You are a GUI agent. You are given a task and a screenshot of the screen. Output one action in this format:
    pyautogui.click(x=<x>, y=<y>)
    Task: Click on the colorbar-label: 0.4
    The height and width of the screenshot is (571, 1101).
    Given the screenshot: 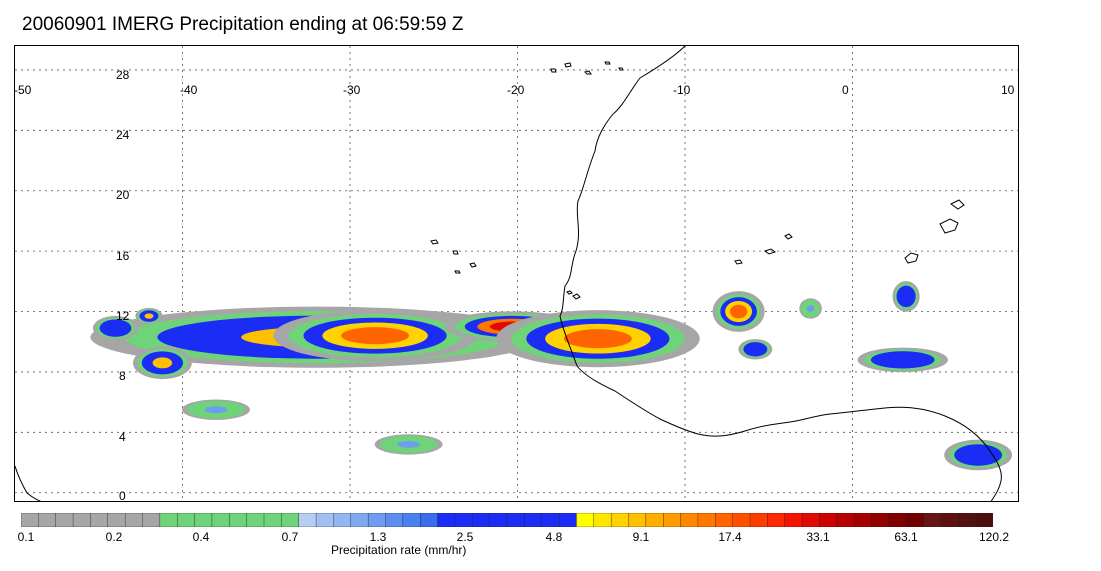 What is the action you would take?
    pyautogui.click(x=201, y=537)
    